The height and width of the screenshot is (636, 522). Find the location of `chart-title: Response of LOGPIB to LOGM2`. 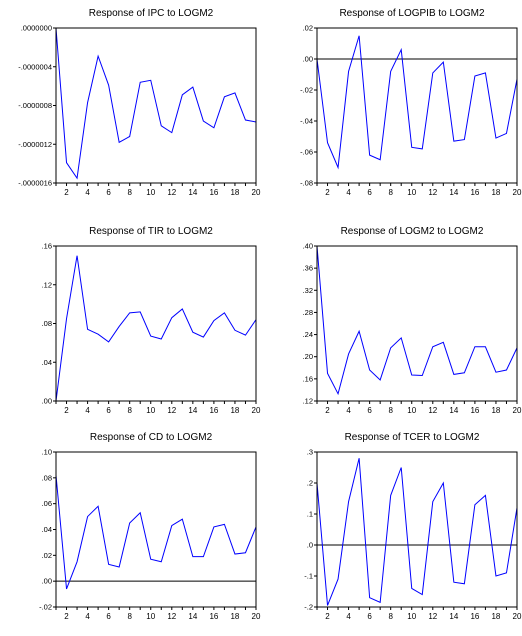

chart-title: Response of LOGPIB to LOGM2 is located at coordinates (412, 13).